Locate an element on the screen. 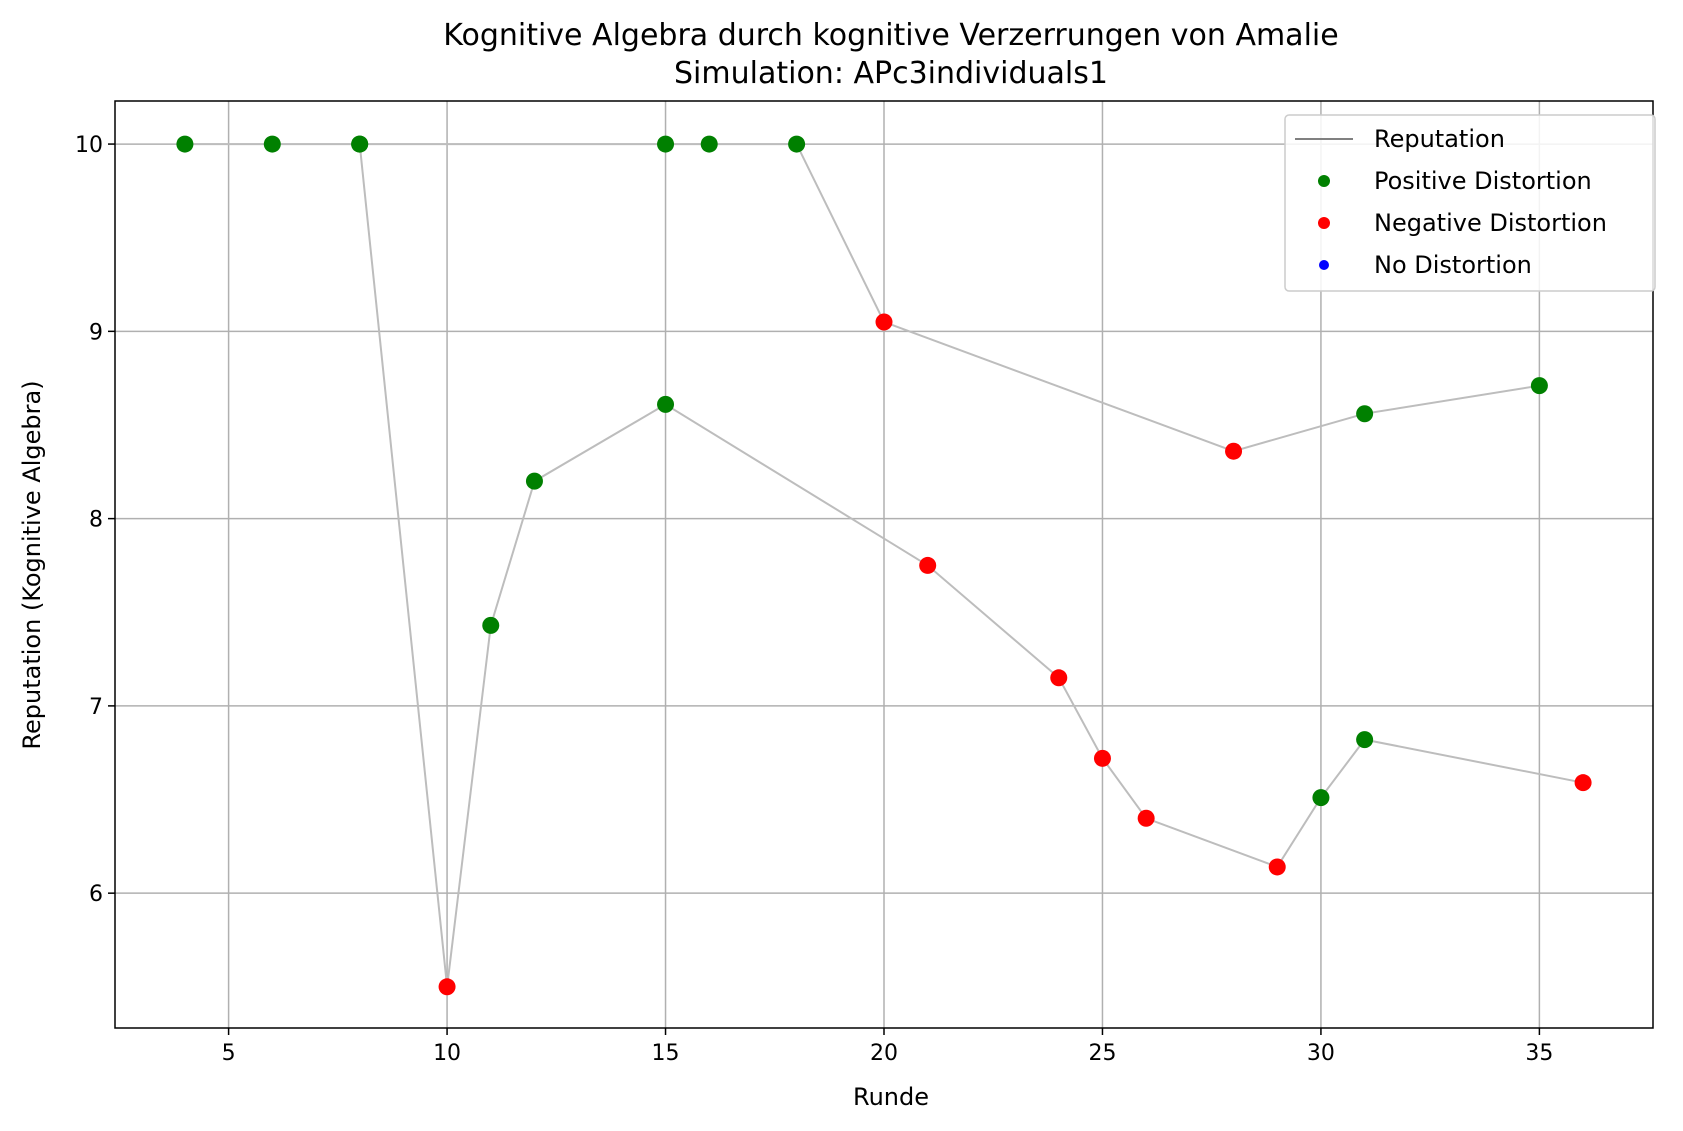 The image size is (1683, 1131). x-tick-label: 20 is located at coordinates (884, 1053).